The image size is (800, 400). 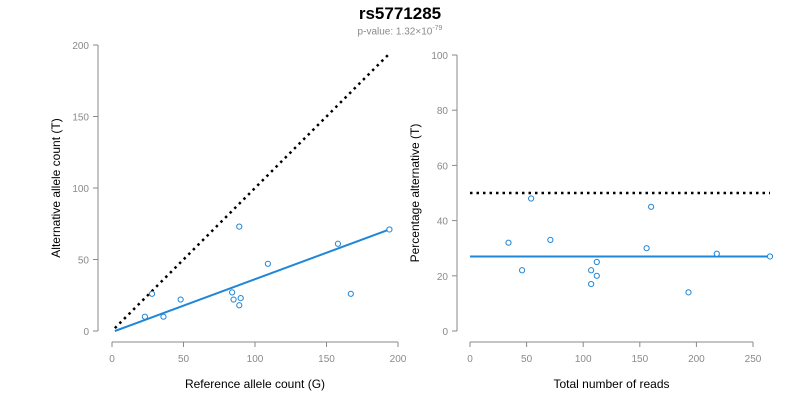 What do you see at coordinates (80, 189) in the screenshot?
I see `left-y-tick-label: 100` at bounding box center [80, 189].